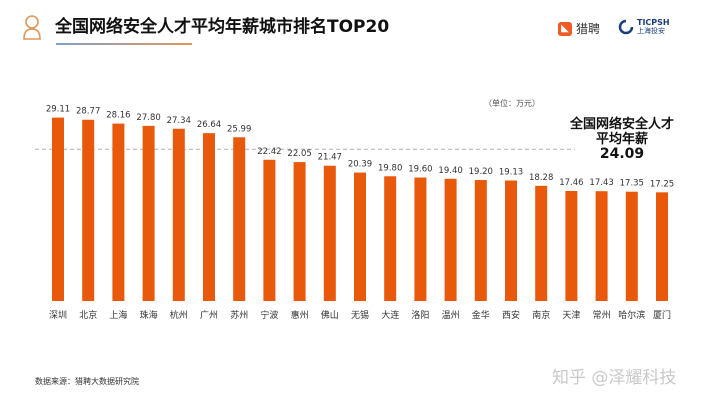 The width and height of the screenshot is (720, 405). Describe the element at coordinates (360, 315) in the screenshot. I see `category-label: 无锡` at that location.